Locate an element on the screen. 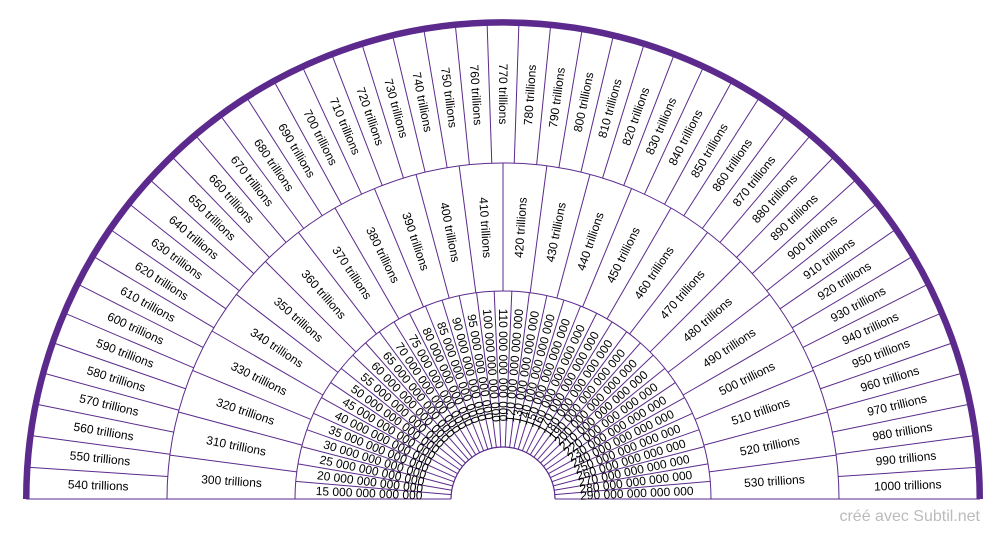 The image size is (1000, 540). segment-label: 810 trillions is located at coordinates (610, 108).